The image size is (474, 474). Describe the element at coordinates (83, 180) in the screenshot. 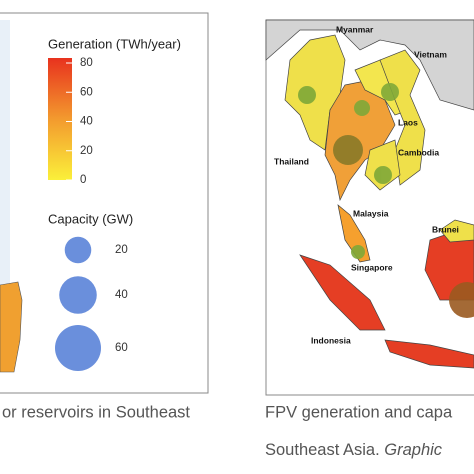

I see `tick-label: 0` at that location.